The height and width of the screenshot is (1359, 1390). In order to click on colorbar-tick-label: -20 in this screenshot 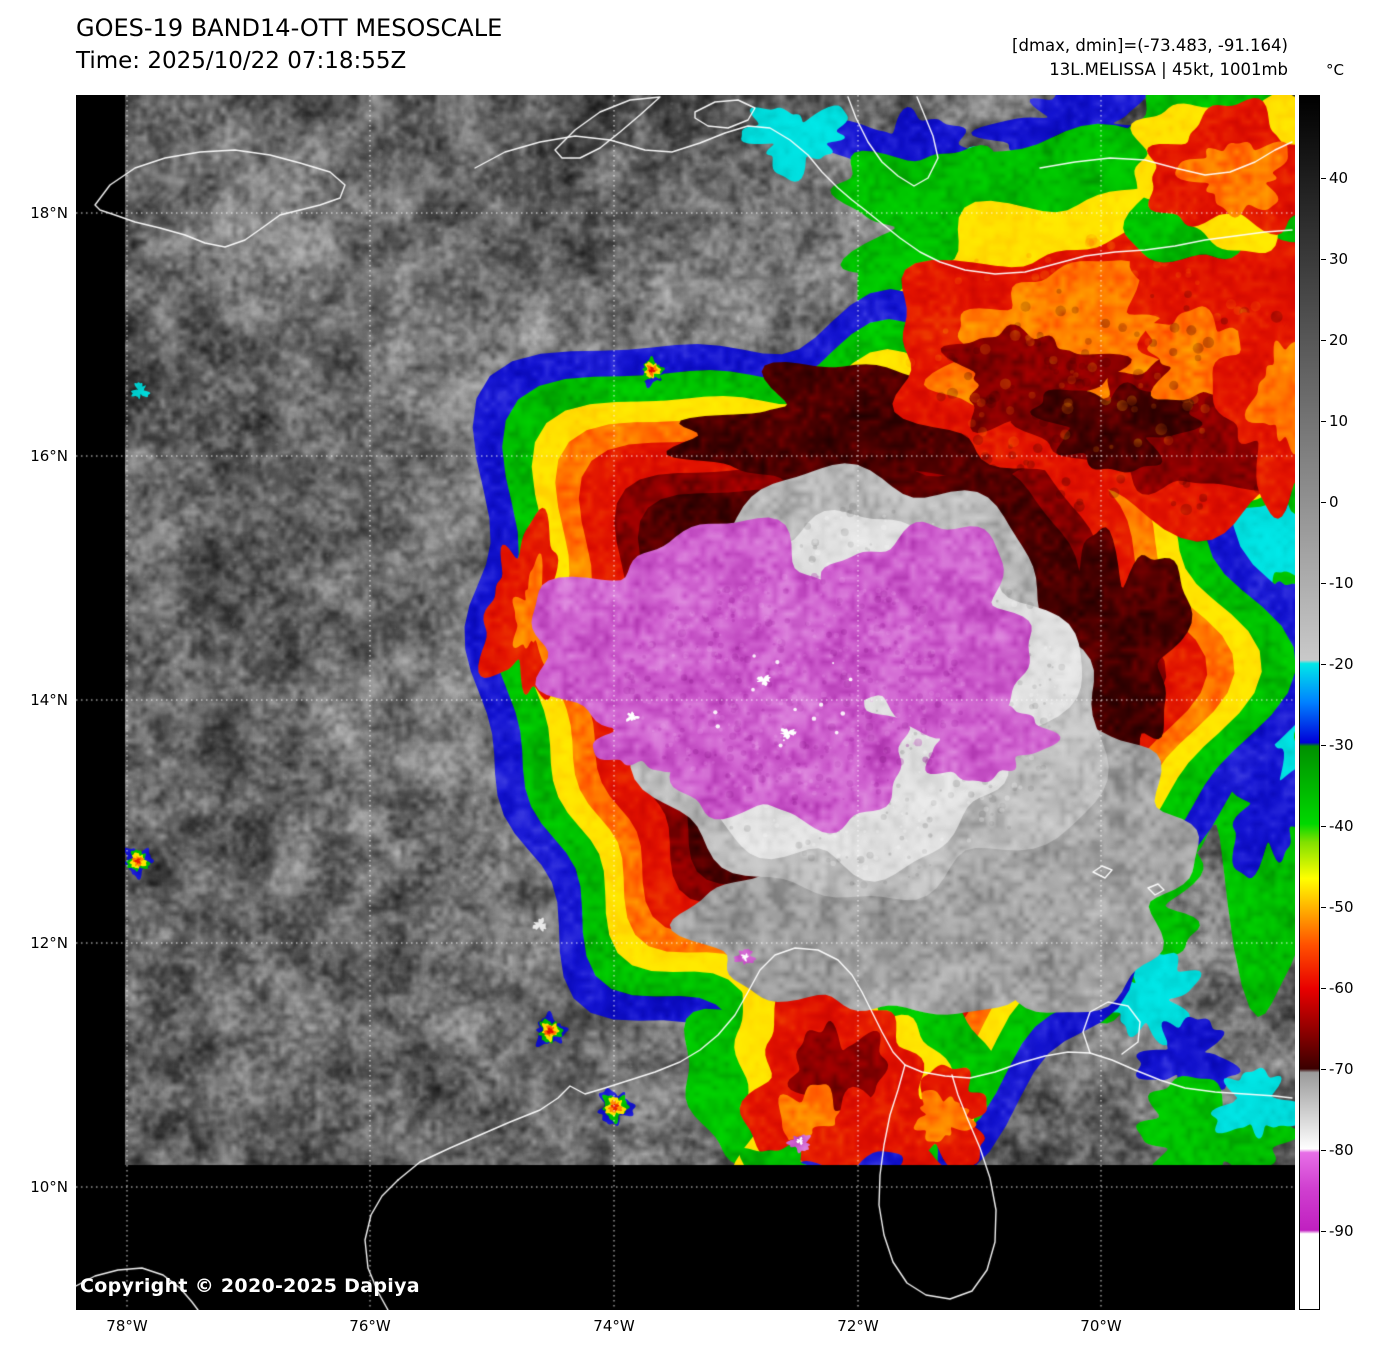, I will do `click(1341, 663)`.